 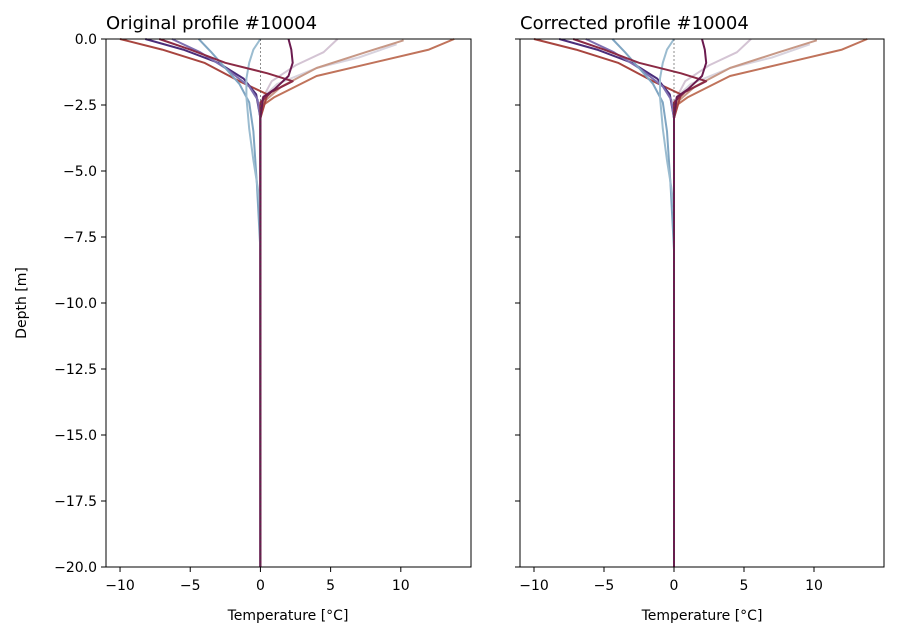 I want to click on y-tick-label: −2.5, so click(x=80, y=106).